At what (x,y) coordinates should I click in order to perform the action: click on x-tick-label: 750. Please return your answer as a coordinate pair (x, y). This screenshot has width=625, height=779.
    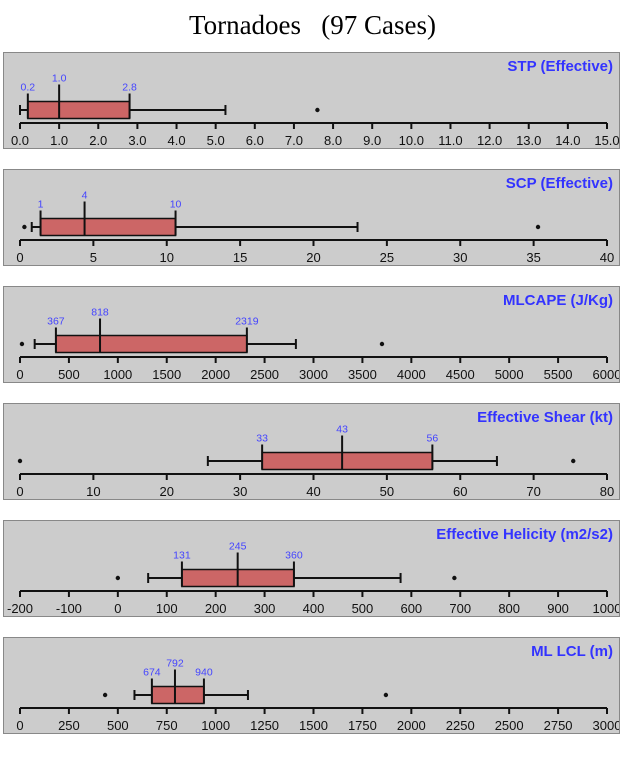
    Looking at the image, I should click on (167, 725).